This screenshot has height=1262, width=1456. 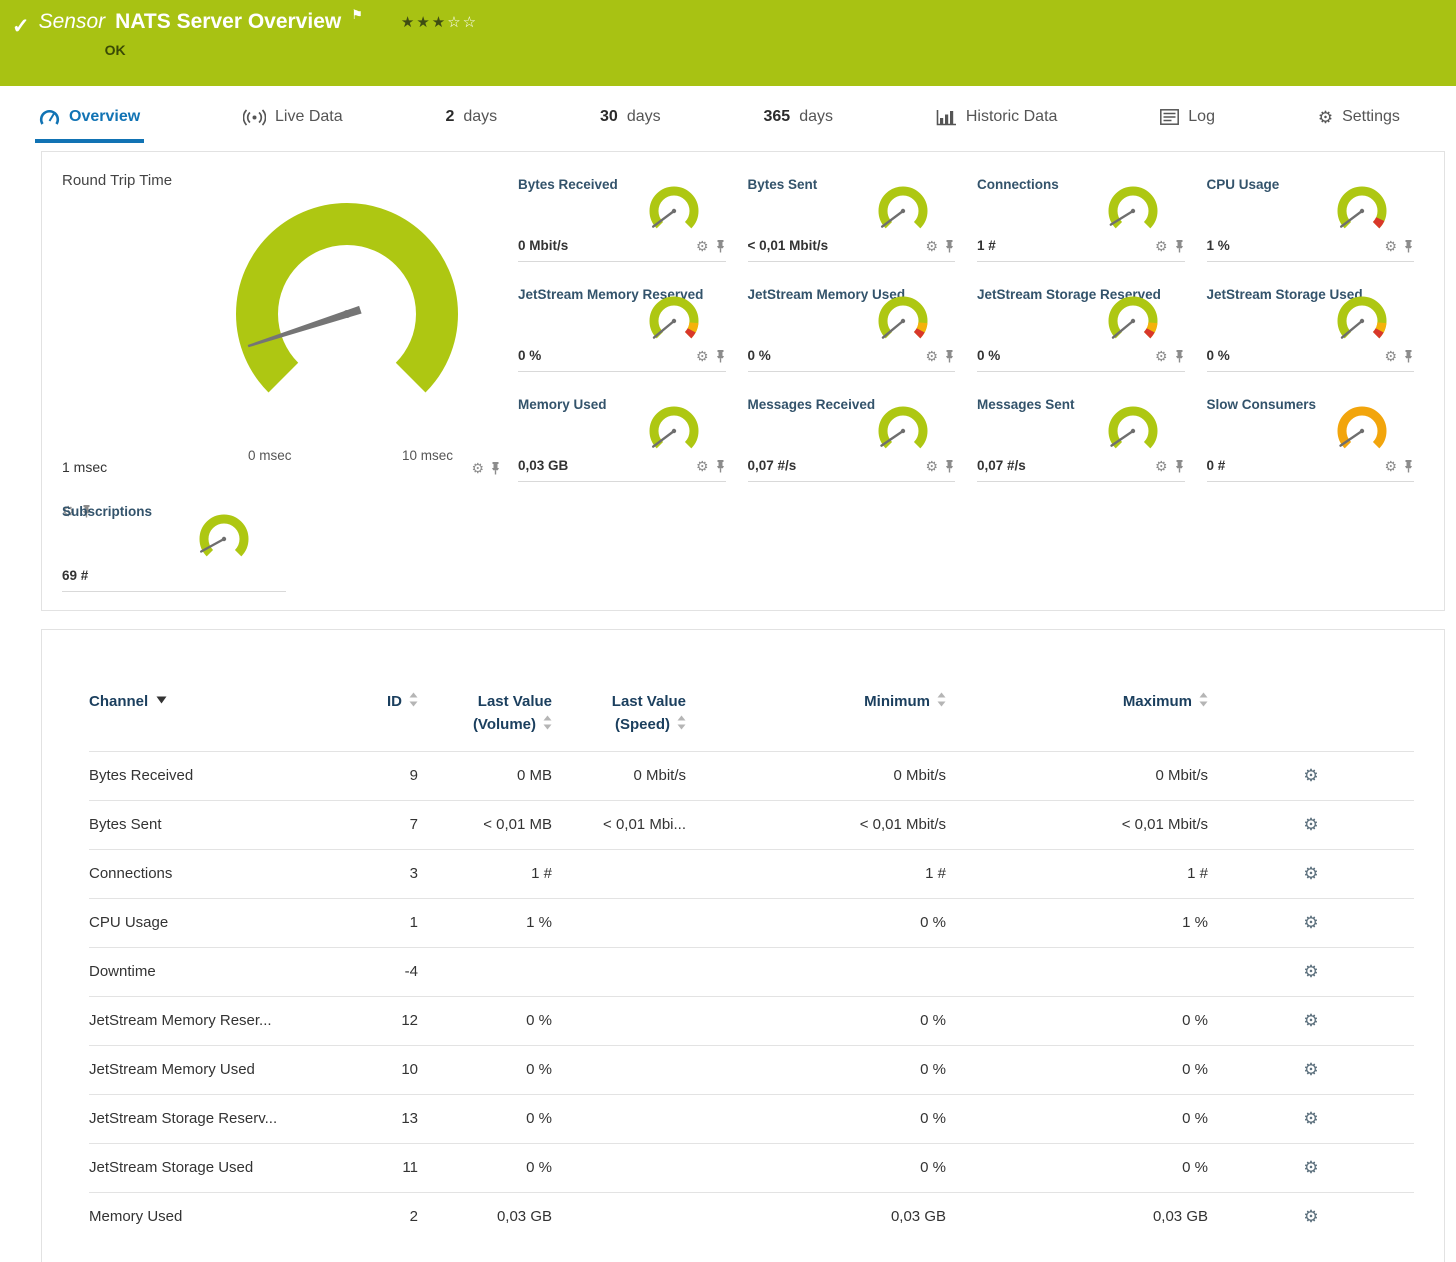 What do you see at coordinates (90, 125) in the screenshot?
I see `tab-overview: Overview` at bounding box center [90, 125].